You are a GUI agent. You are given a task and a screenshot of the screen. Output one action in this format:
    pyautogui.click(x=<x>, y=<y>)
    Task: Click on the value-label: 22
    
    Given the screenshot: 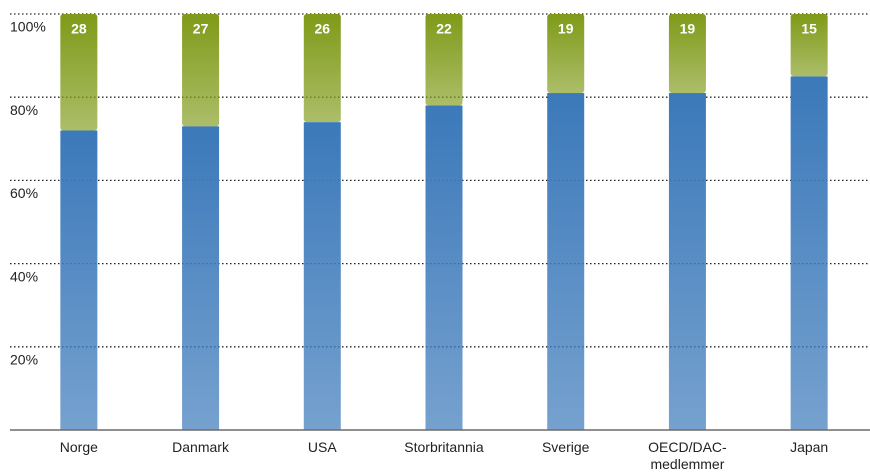 What is the action you would take?
    pyautogui.click(x=444, y=29)
    